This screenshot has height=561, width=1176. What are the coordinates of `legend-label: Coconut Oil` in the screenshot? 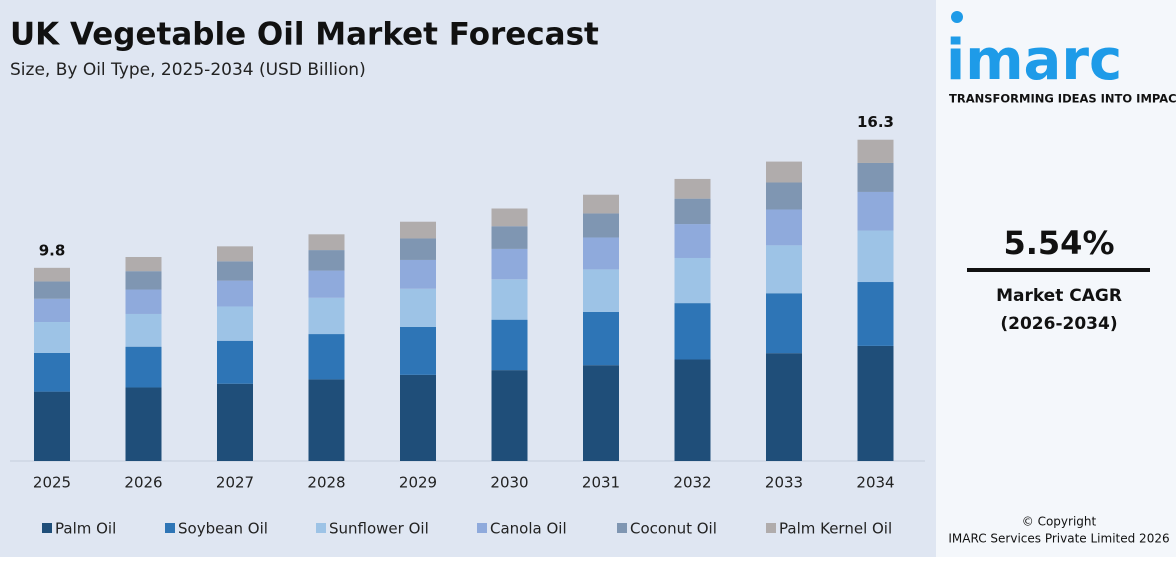 It's located at (673, 529).